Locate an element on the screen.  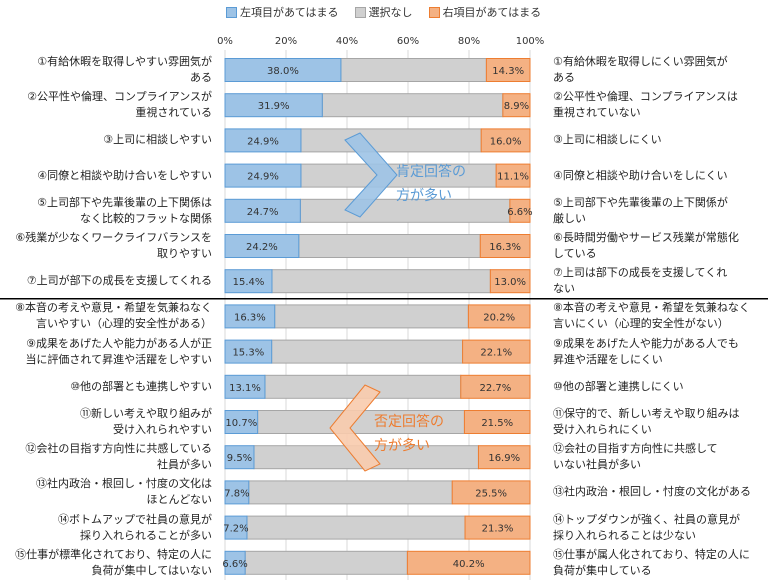
legend-item-right: 右項目があてはまる is located at coordinates (485, 12).